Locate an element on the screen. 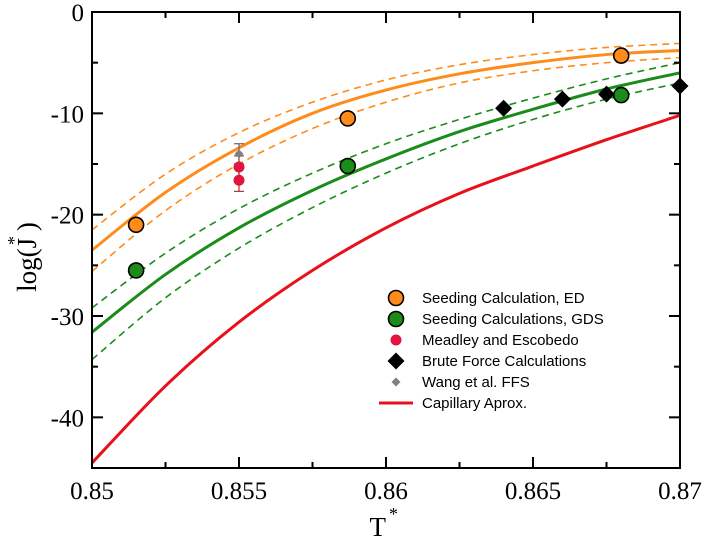  legend-label: Seeding Calculation, ED is located at coordinates (503, 298).